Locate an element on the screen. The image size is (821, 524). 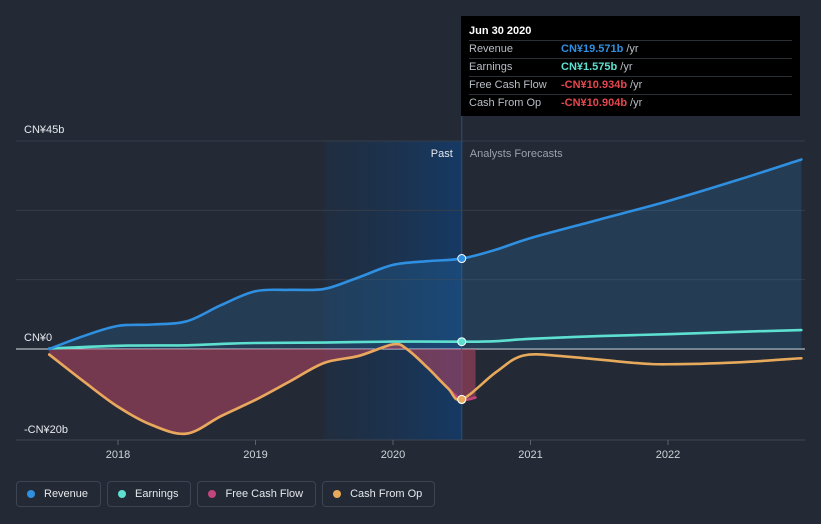
x-tick-label: 2021 is located at coordinates (530, 455).